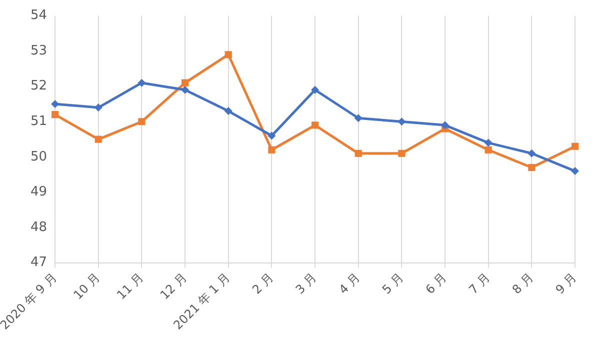  What do you see at coordinates (39, 192) in the screenshot?
I see `y-tick-label: 49` at bounding box center [39, 192].